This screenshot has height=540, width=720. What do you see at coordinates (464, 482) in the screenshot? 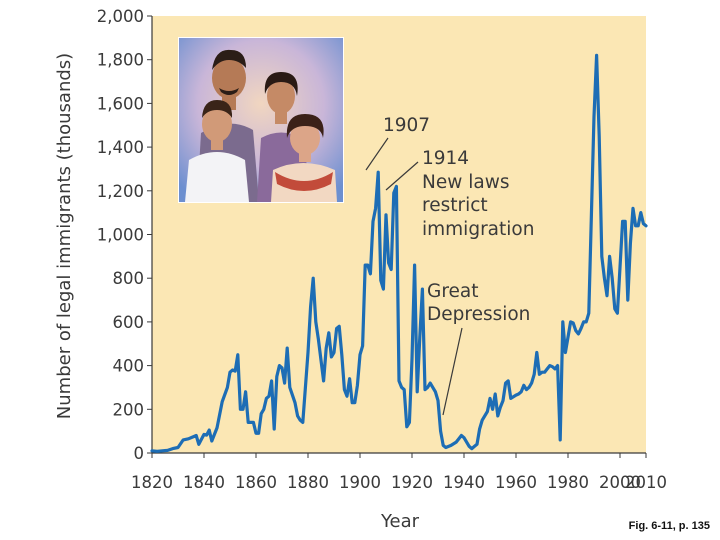
I see `x-tick-label: 1940` at bounding box center [464, 482].